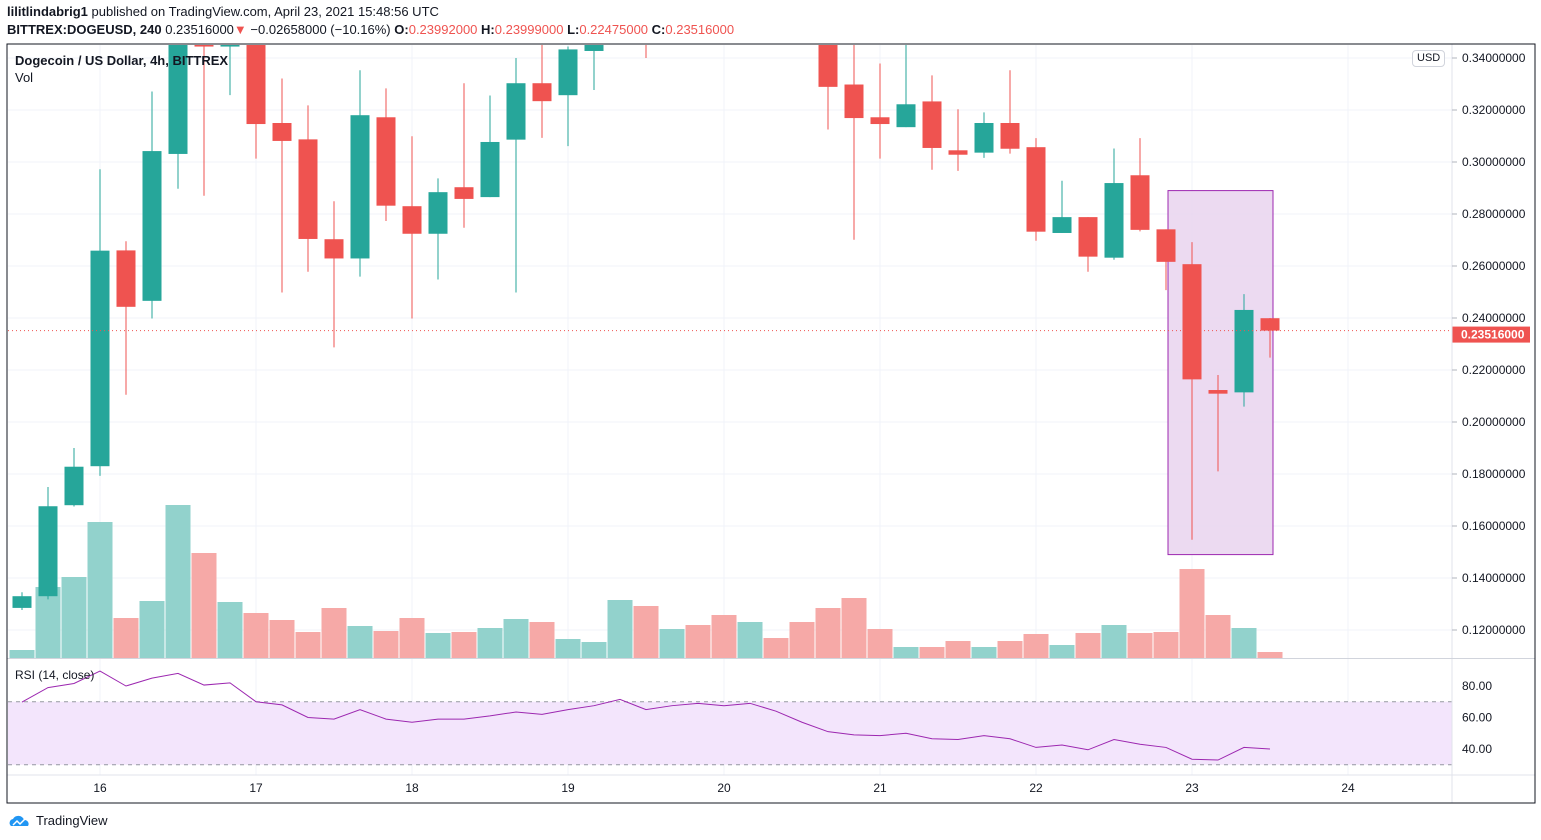 The image size is (1541, 840). I want to click on price-tick-label: 0.18000000, so click(1494, 474).